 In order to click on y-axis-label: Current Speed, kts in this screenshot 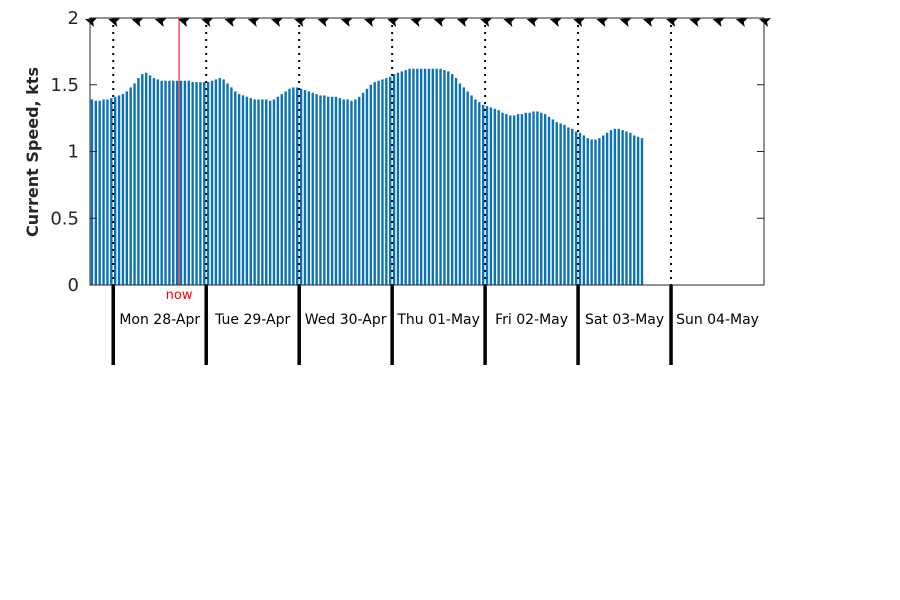, I will do `click(32, 152)`.